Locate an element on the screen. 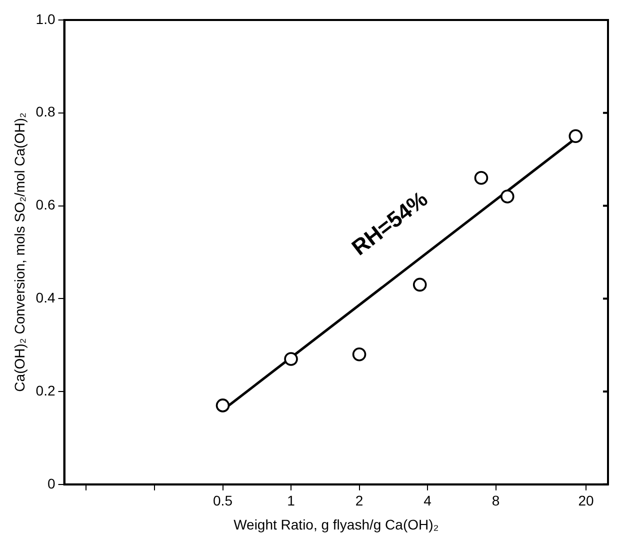 This screenshot has height=546, width=626. y-tick-label: 0.8 is located at coordinates (46, 112).